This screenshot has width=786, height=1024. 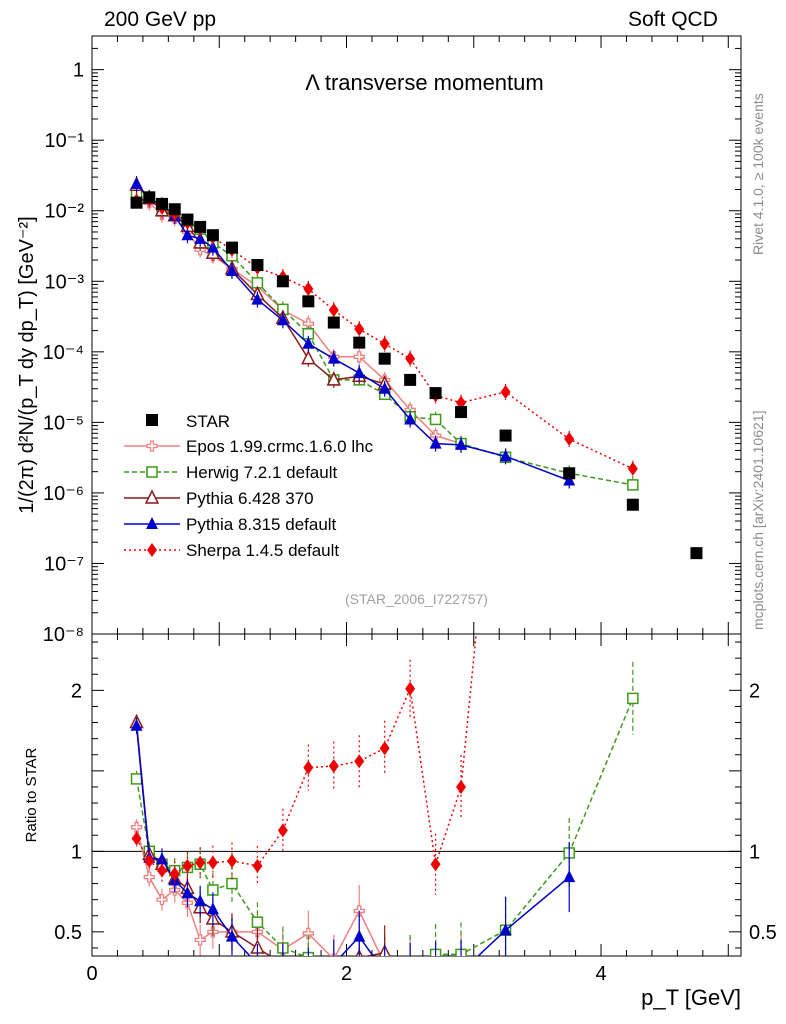 I want to click on y-tick-label-main: 10⁻⁶, so click(x=63, y=494).